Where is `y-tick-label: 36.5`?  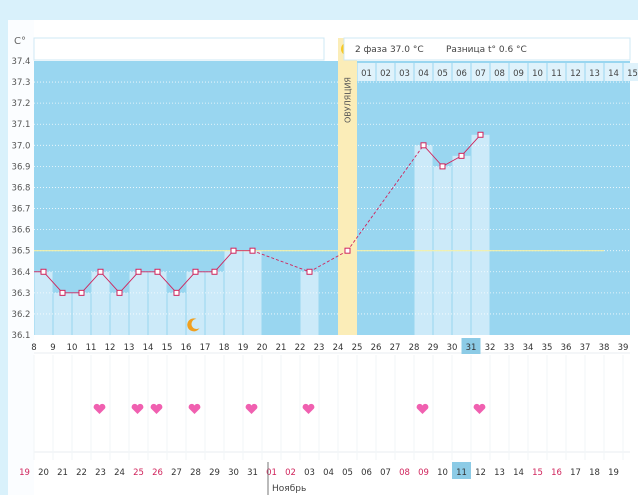
y-tick-label: 36.5 is located at coordinates (21, 252).